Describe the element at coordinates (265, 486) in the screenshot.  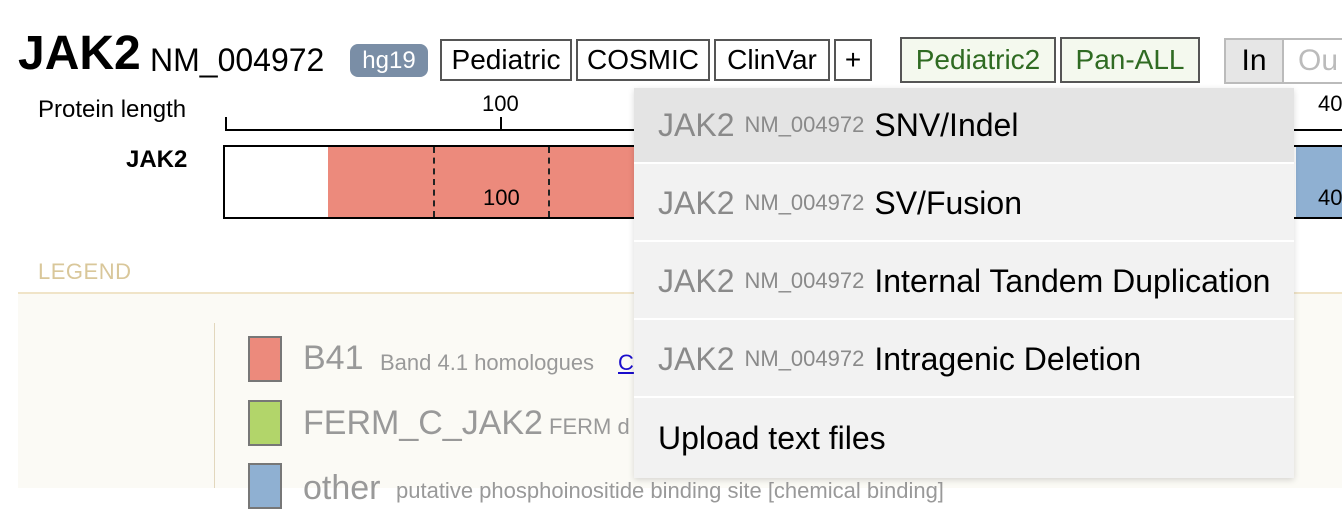
I see `legend-swatch-other` at that location.